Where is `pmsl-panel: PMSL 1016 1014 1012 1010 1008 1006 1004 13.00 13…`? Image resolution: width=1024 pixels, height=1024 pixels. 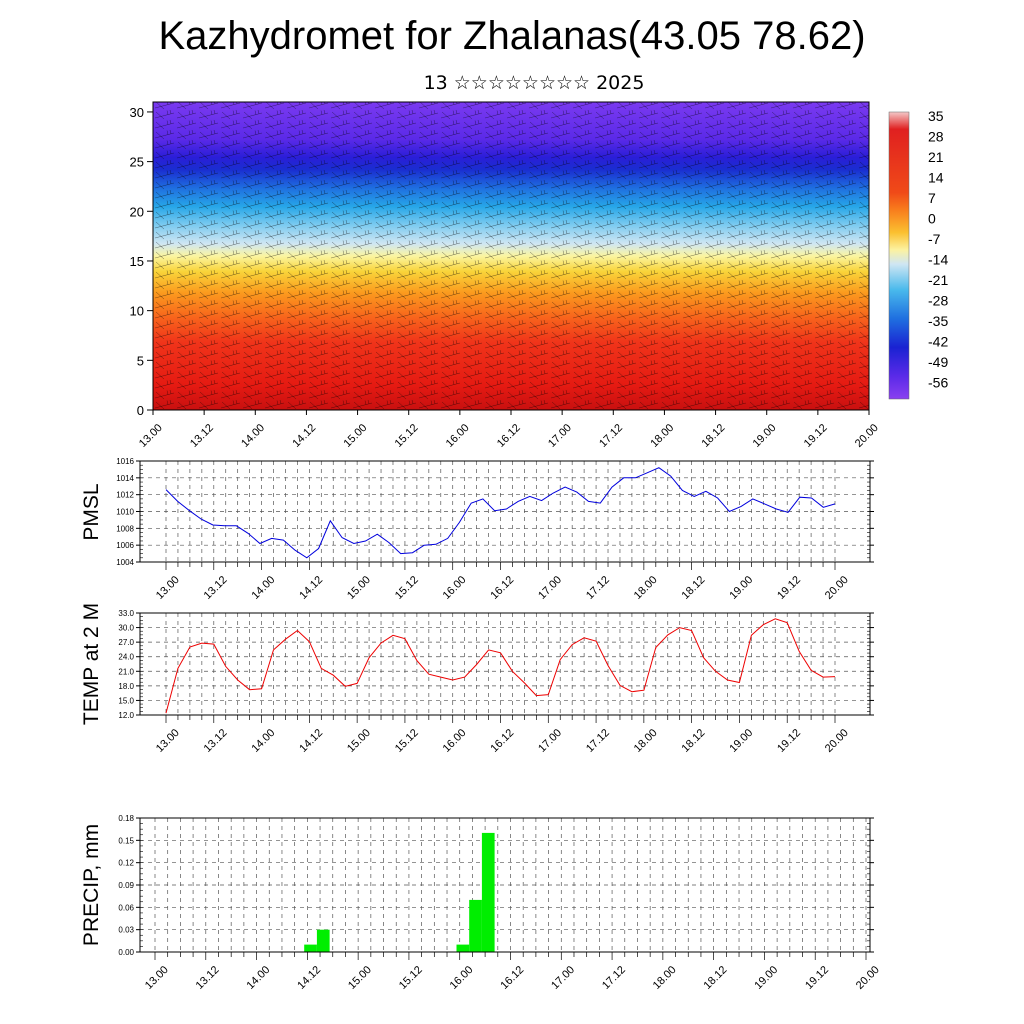 pmsl-panel: PMSL 1016 1014 1012 1010 1008 1006 1004 13.00 13… is located at coordinates (477, 529).